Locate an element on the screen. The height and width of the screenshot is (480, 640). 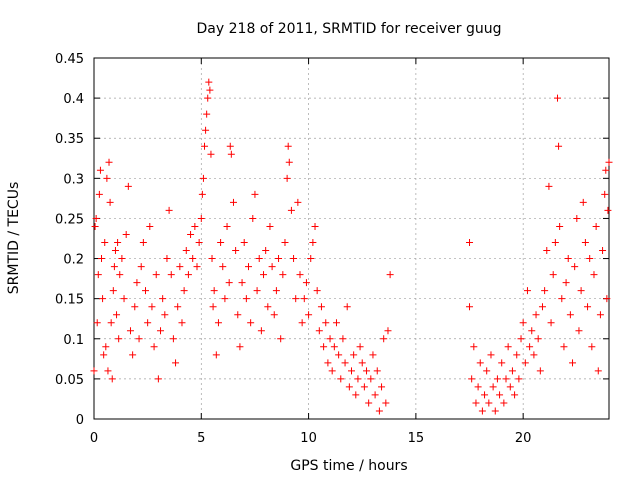
x-tick-label: 0 is located at coordinates (94, 438).